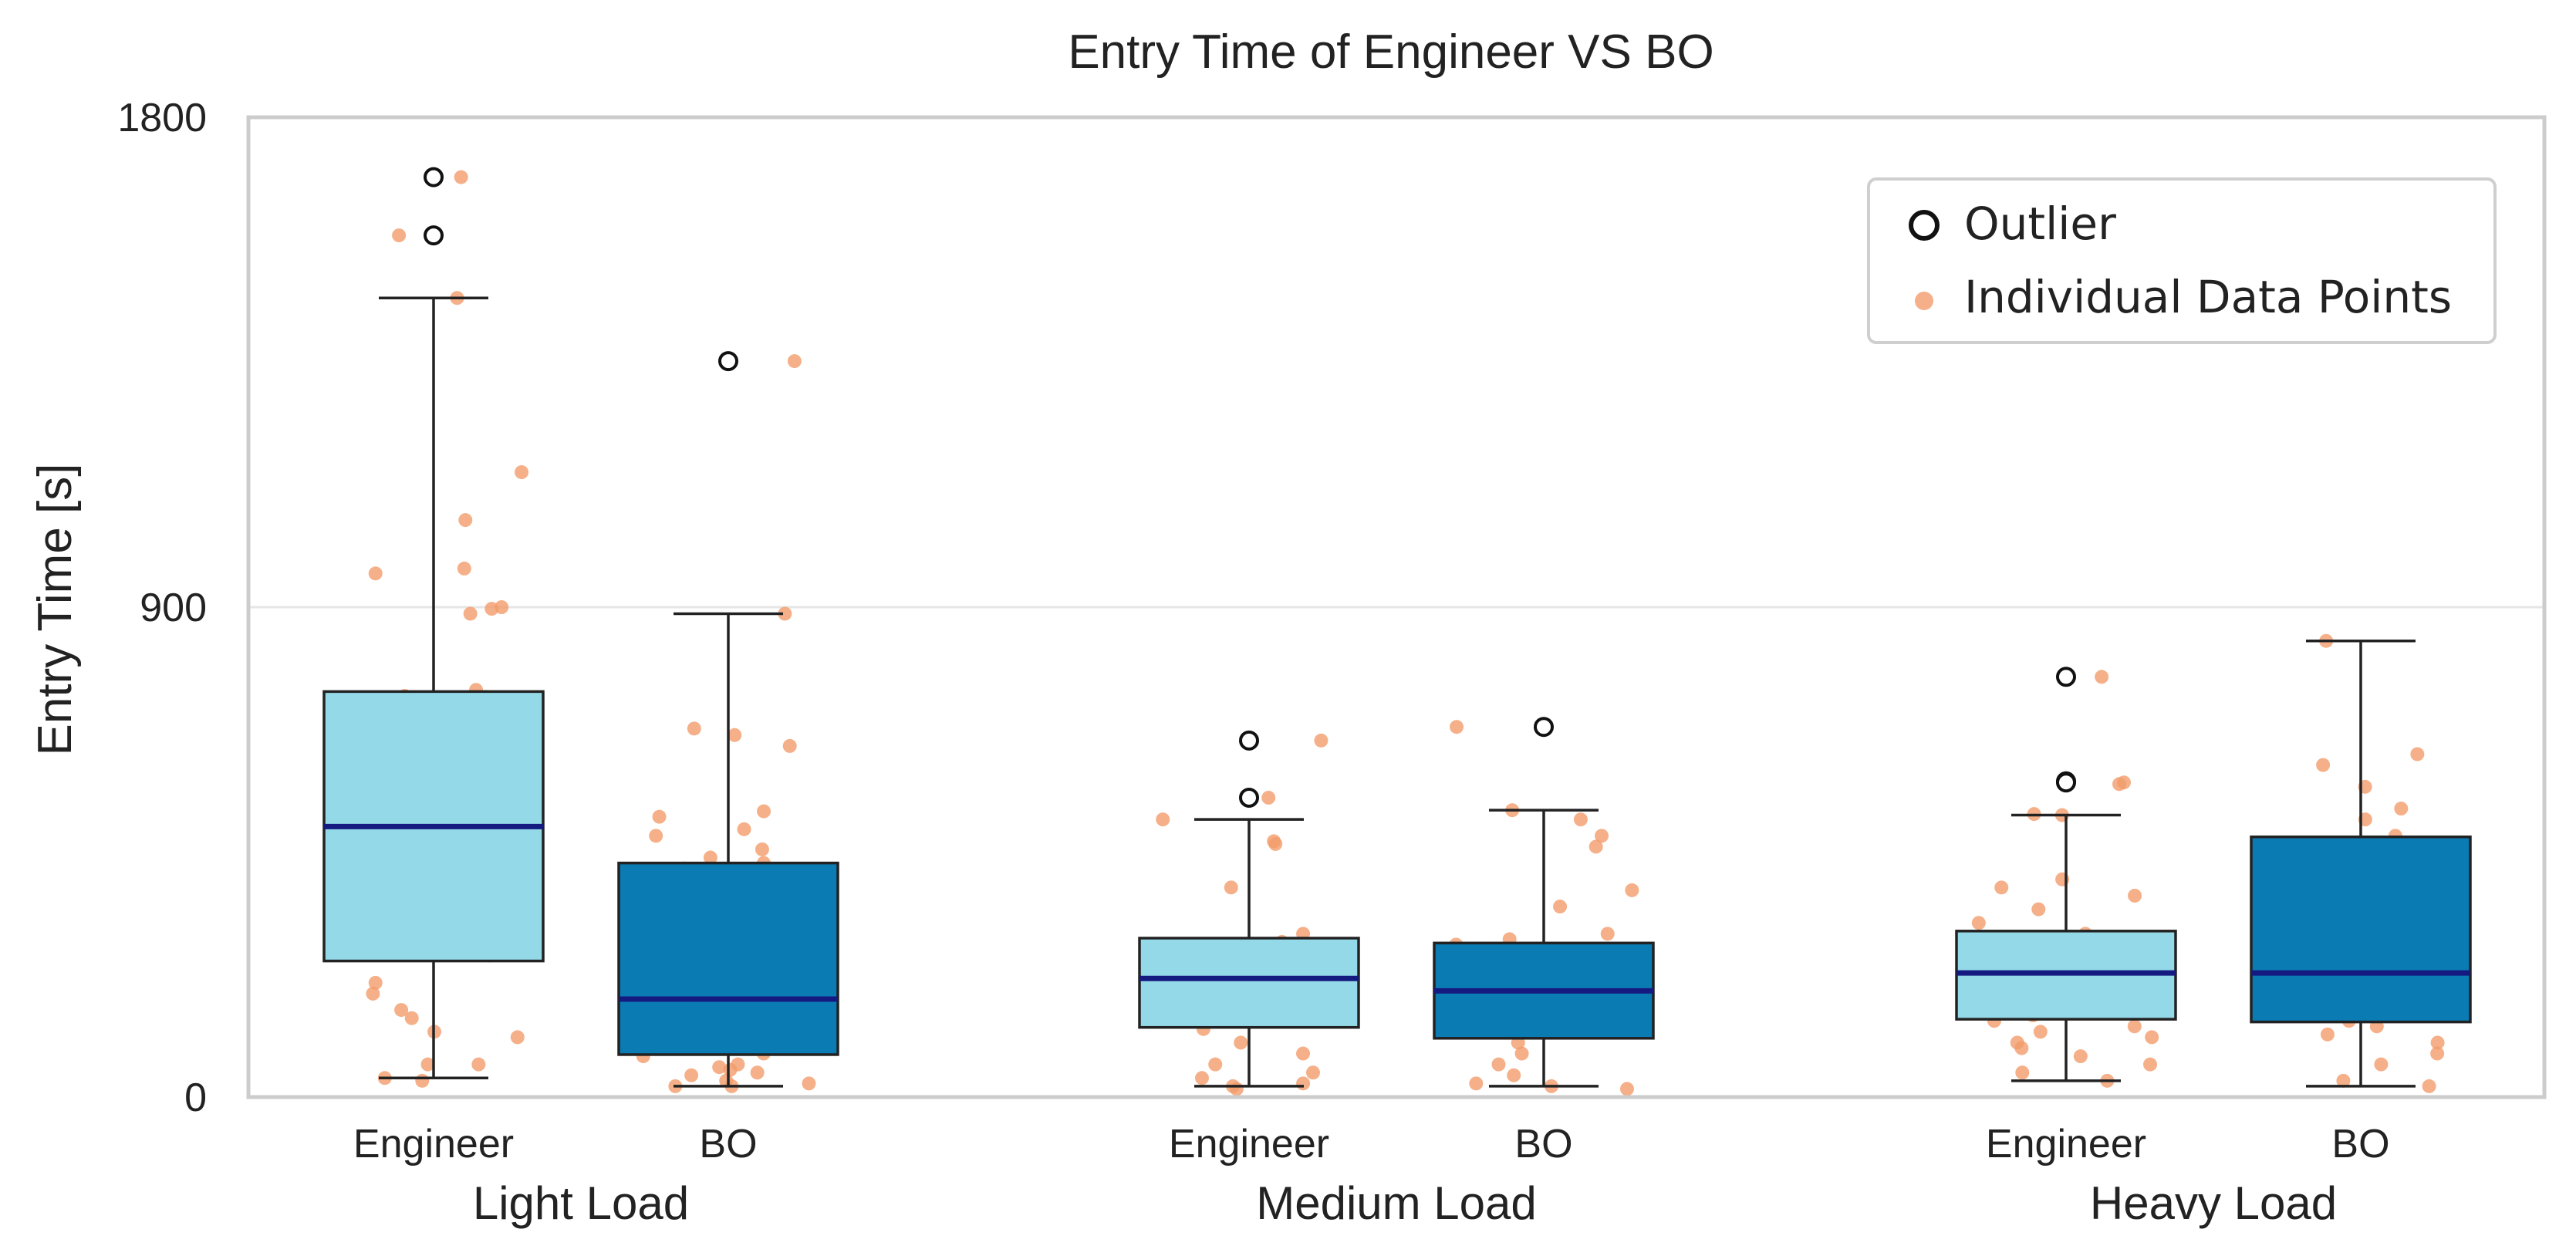 The height and width of the screenshot is (1256, 2576). Describe the element at coordinates (2361, 929) in the screenshot. I see `box-iqr` at that location.